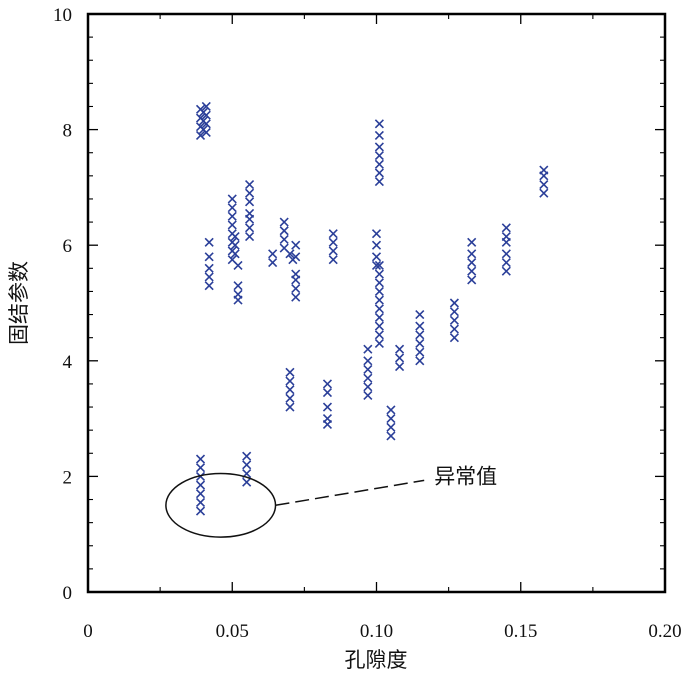 Image resolution: width=700 pixels, height=677 pixels. Describe the element at coordinates (465, 476) in the screenshot. I see `outlier-label: 异常值` at that location.